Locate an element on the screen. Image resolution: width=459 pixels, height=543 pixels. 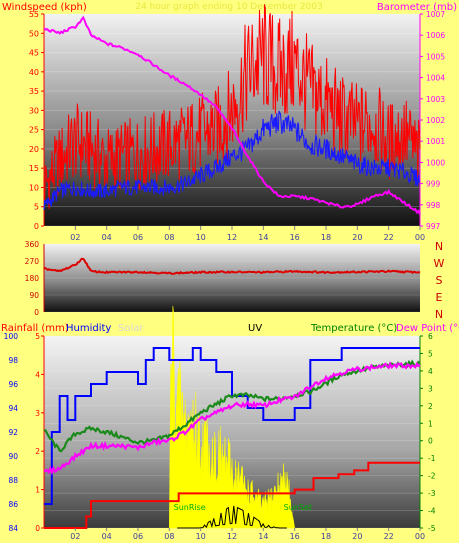
compass-label: S is located at coordinates (439, 280).